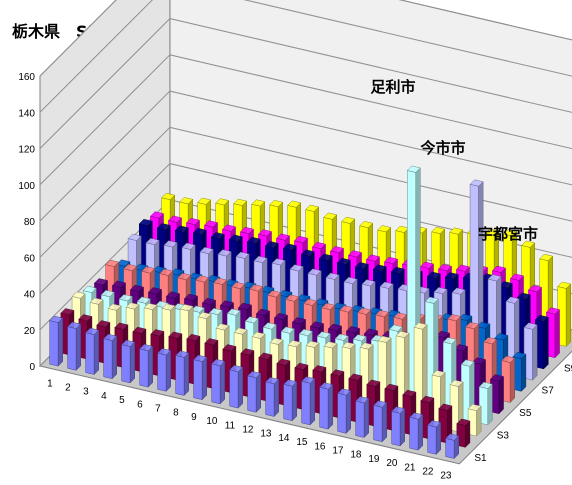 The image size is (572, 485). I want to click on x-tick-label: 22, so click(428, 472).